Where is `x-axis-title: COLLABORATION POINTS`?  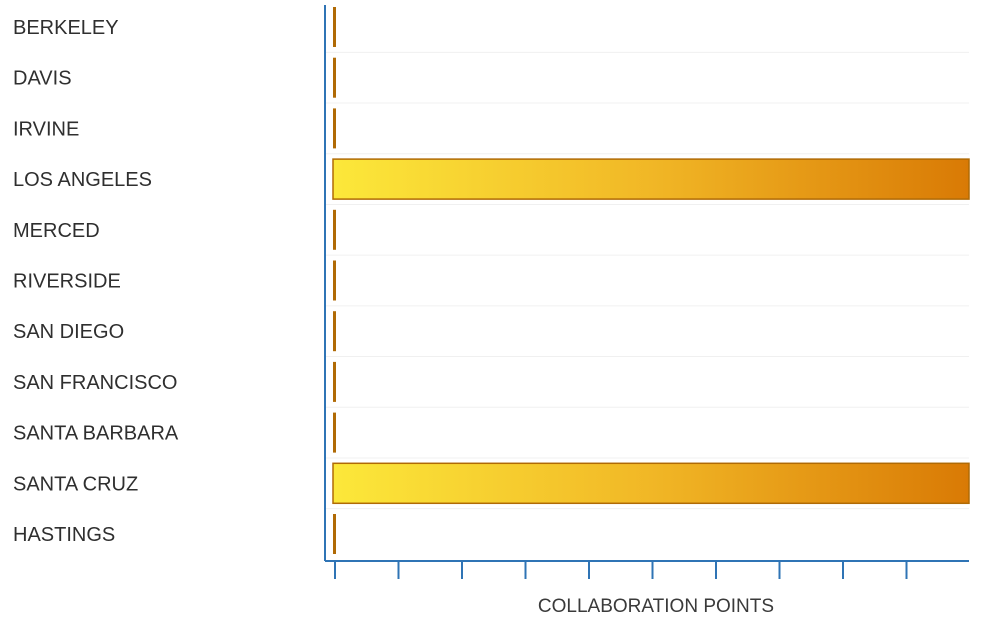
x-axis-title: COLLABORATION POINTS is located at coordinates (656, 606).